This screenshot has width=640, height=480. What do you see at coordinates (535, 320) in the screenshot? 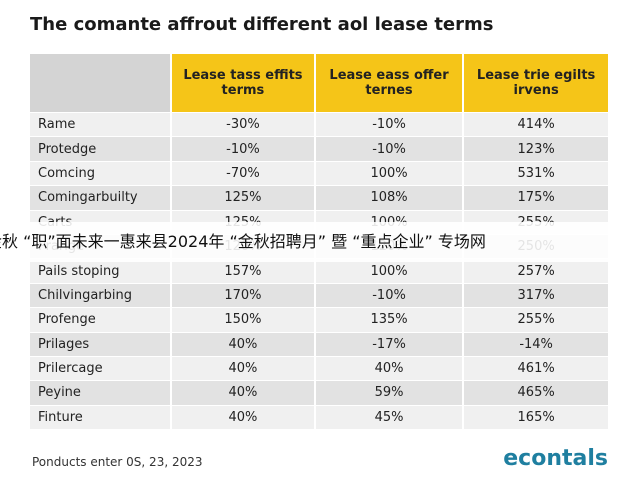
I see `table-cell: 255%` at bounding box center [535, 320].